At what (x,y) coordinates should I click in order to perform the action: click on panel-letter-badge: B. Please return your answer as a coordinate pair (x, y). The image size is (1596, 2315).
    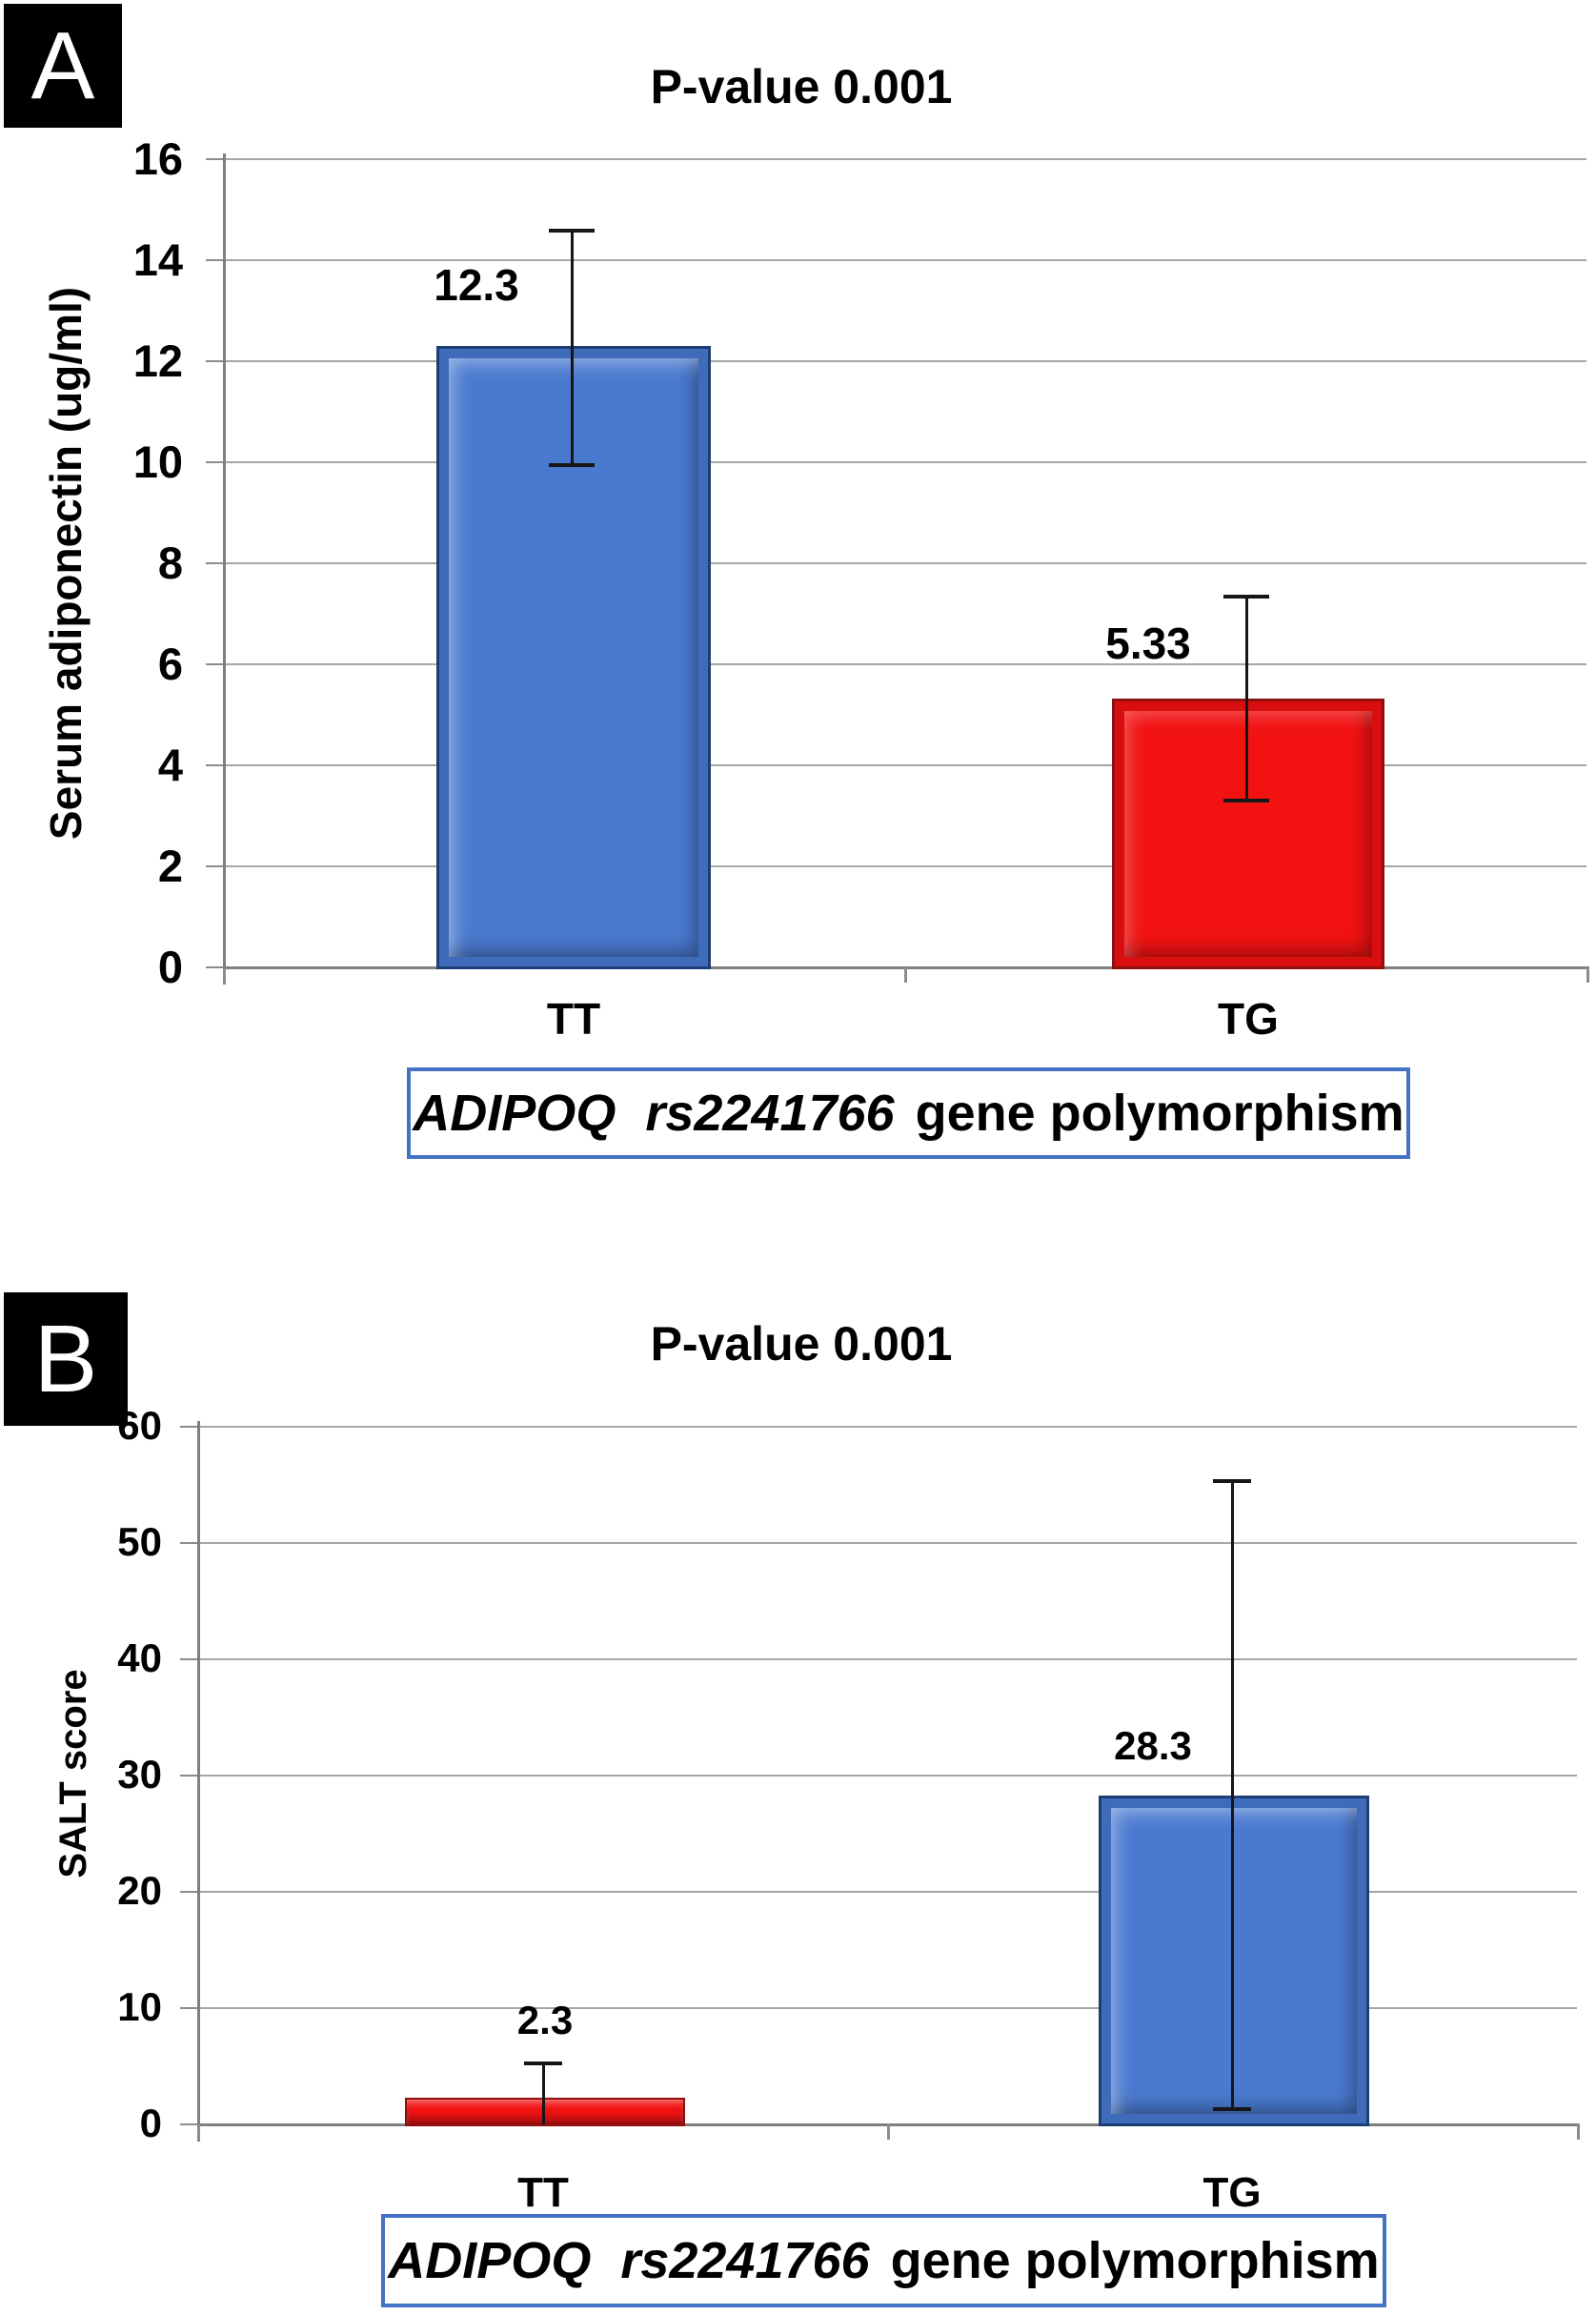
    Looking at the image, I should click on (66, 1359).